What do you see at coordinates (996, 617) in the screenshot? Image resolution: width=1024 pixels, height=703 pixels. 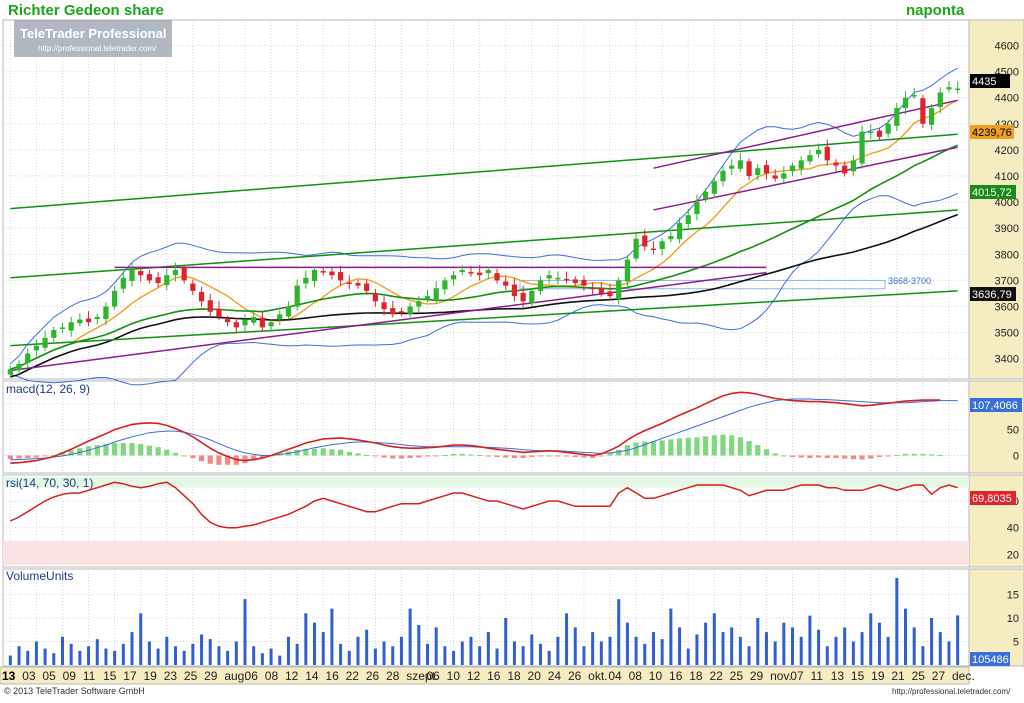 I see `volume-axis` at bounding box center [996, 617].